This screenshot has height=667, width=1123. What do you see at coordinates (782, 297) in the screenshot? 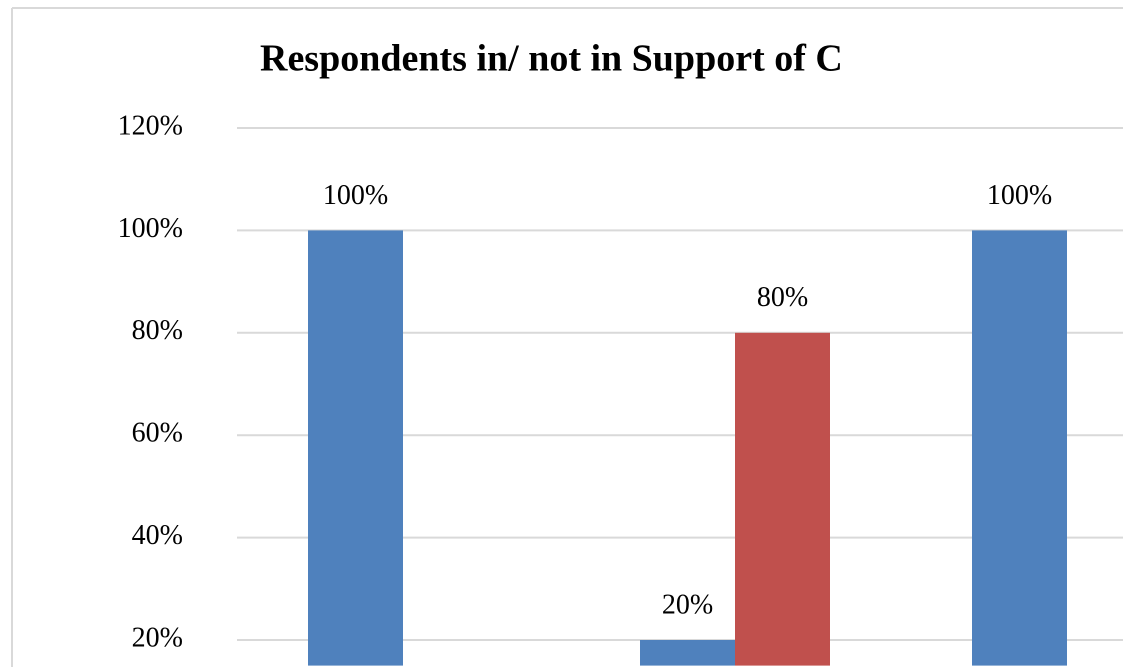
I see `data-label: 80%` at bounding box center [782, 297].